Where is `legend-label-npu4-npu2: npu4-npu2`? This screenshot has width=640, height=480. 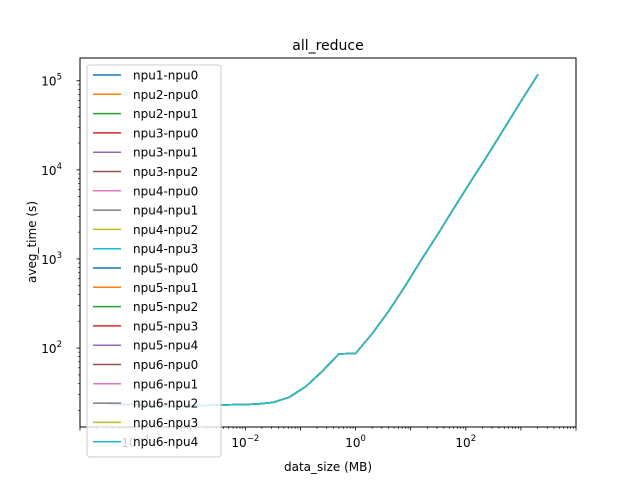
legend-label-npu4-npu2: npu4-npu2 is located at coordinates (165, 230).